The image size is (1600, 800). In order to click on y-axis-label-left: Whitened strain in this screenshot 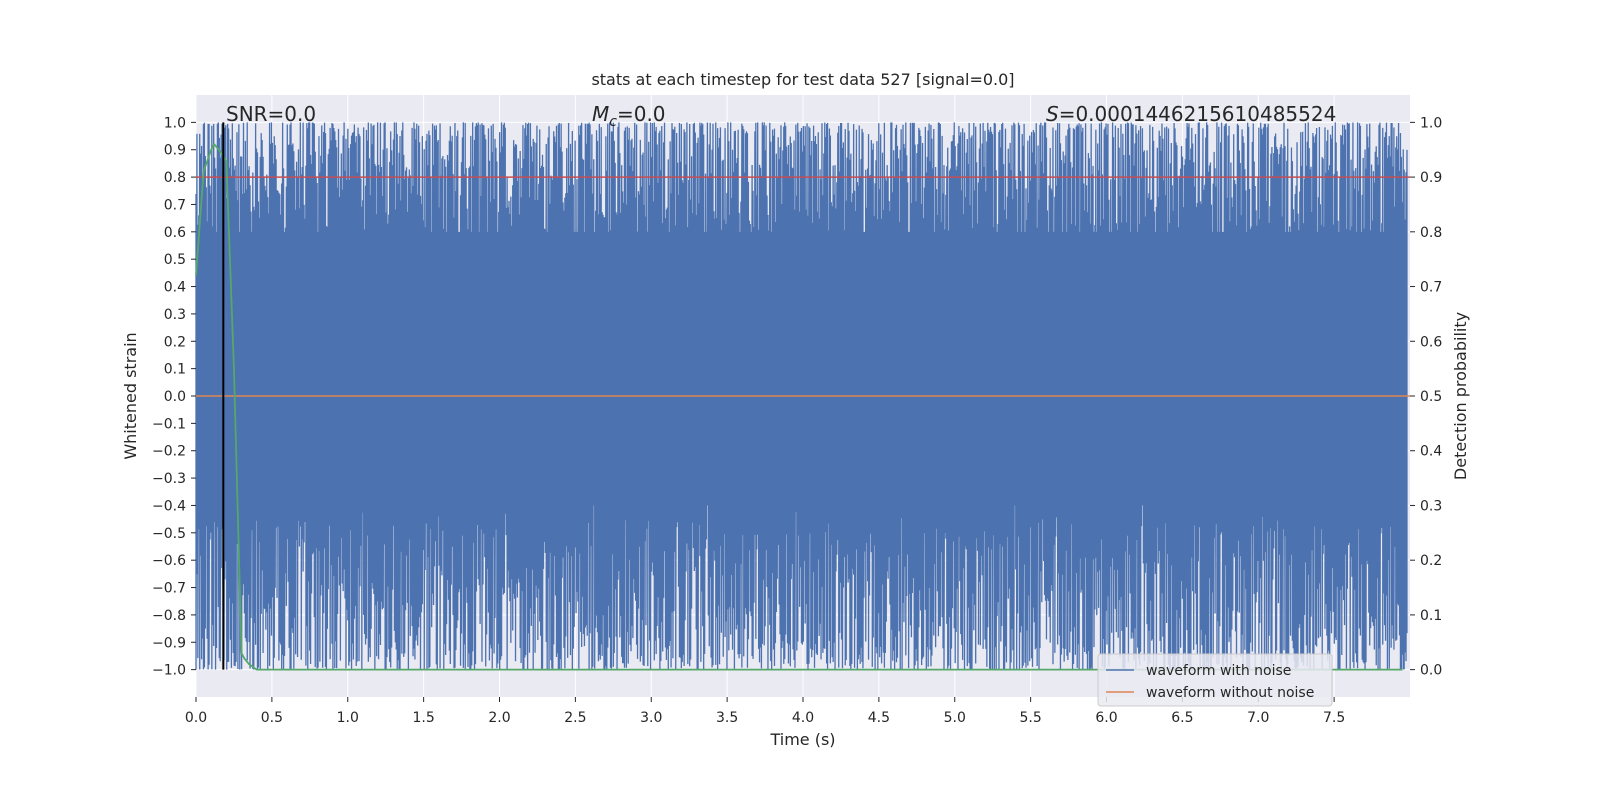, I will do `click(130, 395)`.